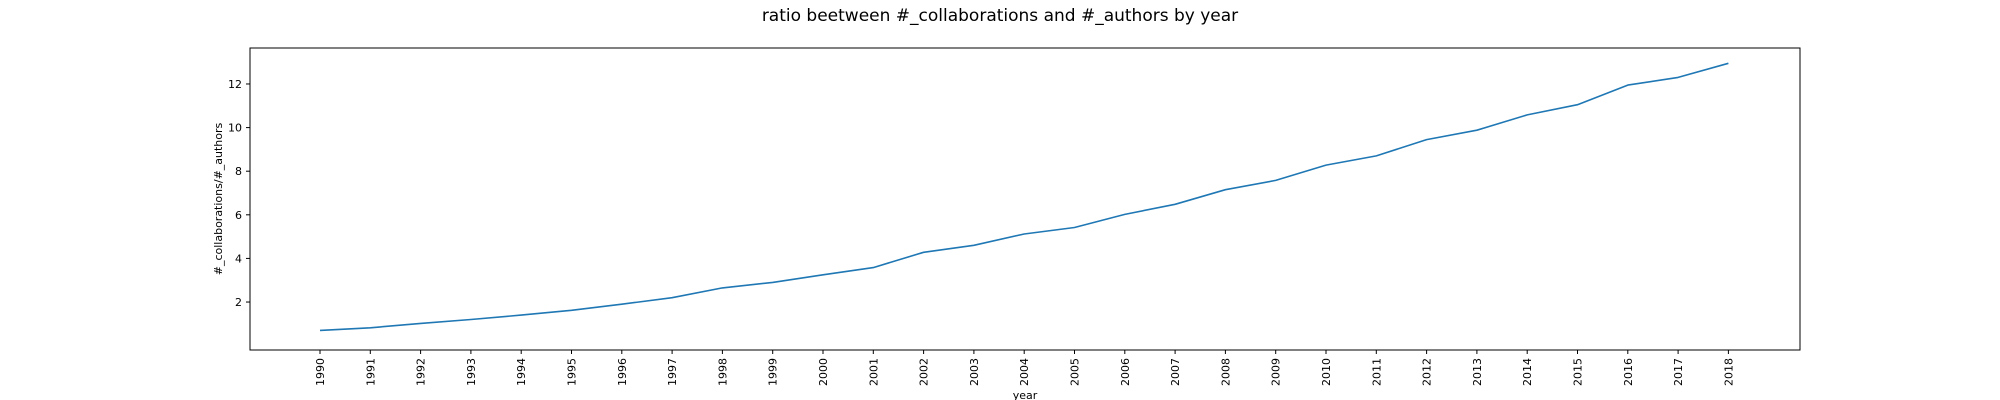  What do you see at coordinates (471, 372) in the screenshot?
I see `x-tick-label: 1993` at bounding box center [471, 372].